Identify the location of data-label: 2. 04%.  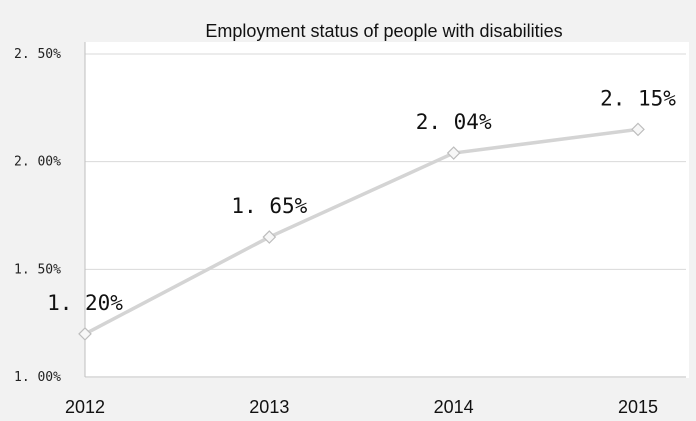
(454, 122).